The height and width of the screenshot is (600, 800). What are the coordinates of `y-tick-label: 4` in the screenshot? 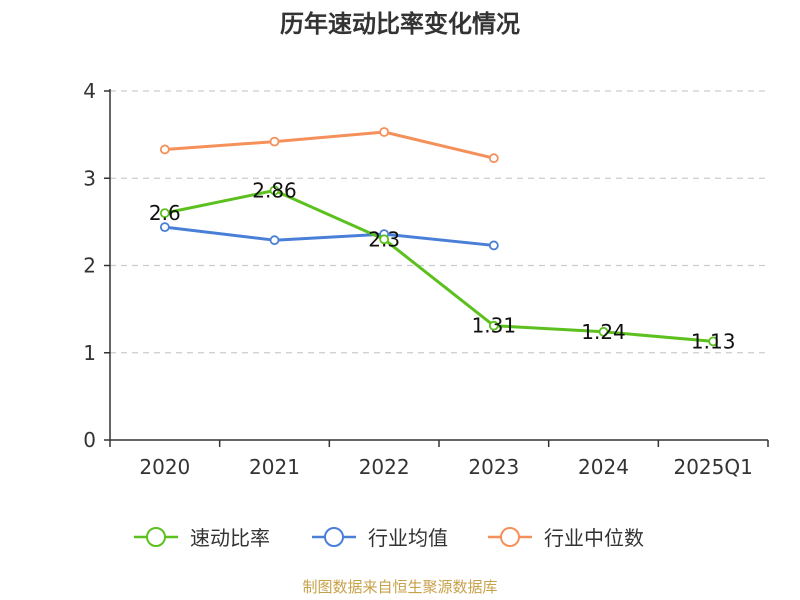 It's located at (89, 91).